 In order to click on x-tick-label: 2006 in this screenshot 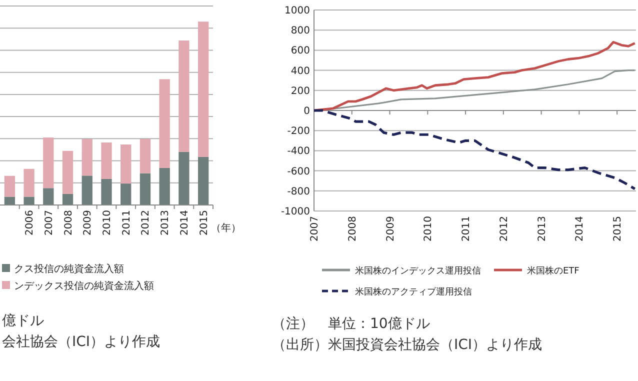, I will do `click(30, 223)`.